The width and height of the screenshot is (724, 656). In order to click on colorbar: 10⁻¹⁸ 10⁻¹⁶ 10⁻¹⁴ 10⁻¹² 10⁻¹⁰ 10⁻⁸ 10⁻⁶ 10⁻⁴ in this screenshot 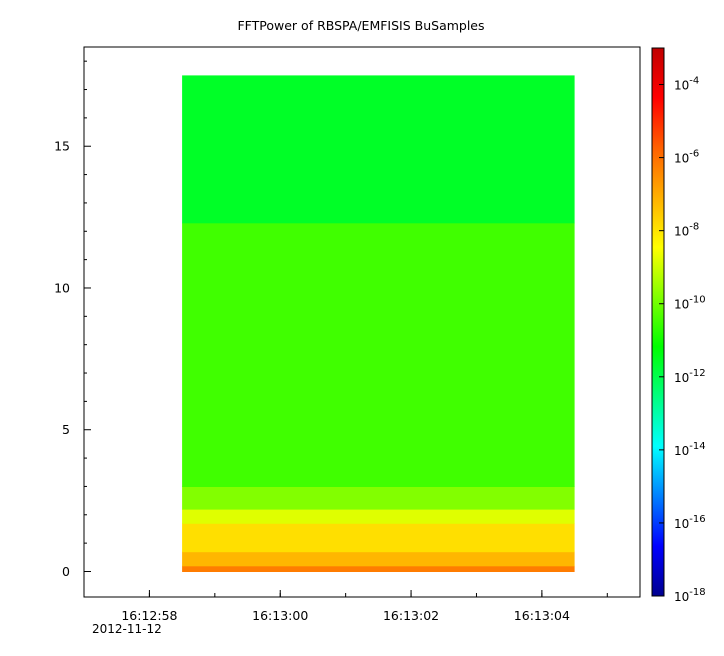, I will do `click(678, 325)`.